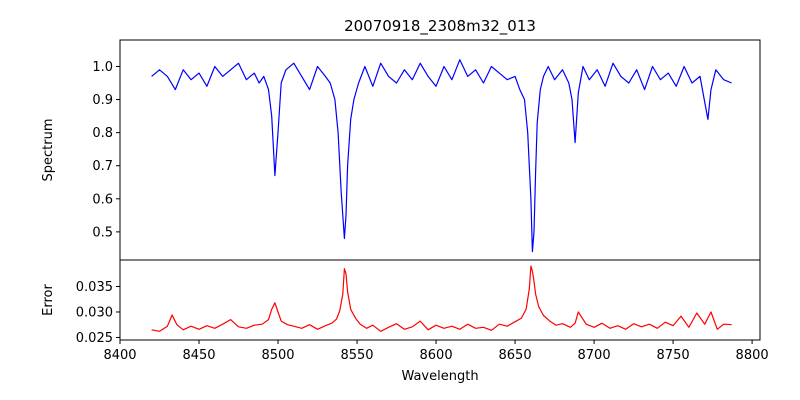  What do you see at coordinates (102, 232) in the screenshot?
I see `spectrum-y-tick-label: 0.5` at bounding box center [102, 232].